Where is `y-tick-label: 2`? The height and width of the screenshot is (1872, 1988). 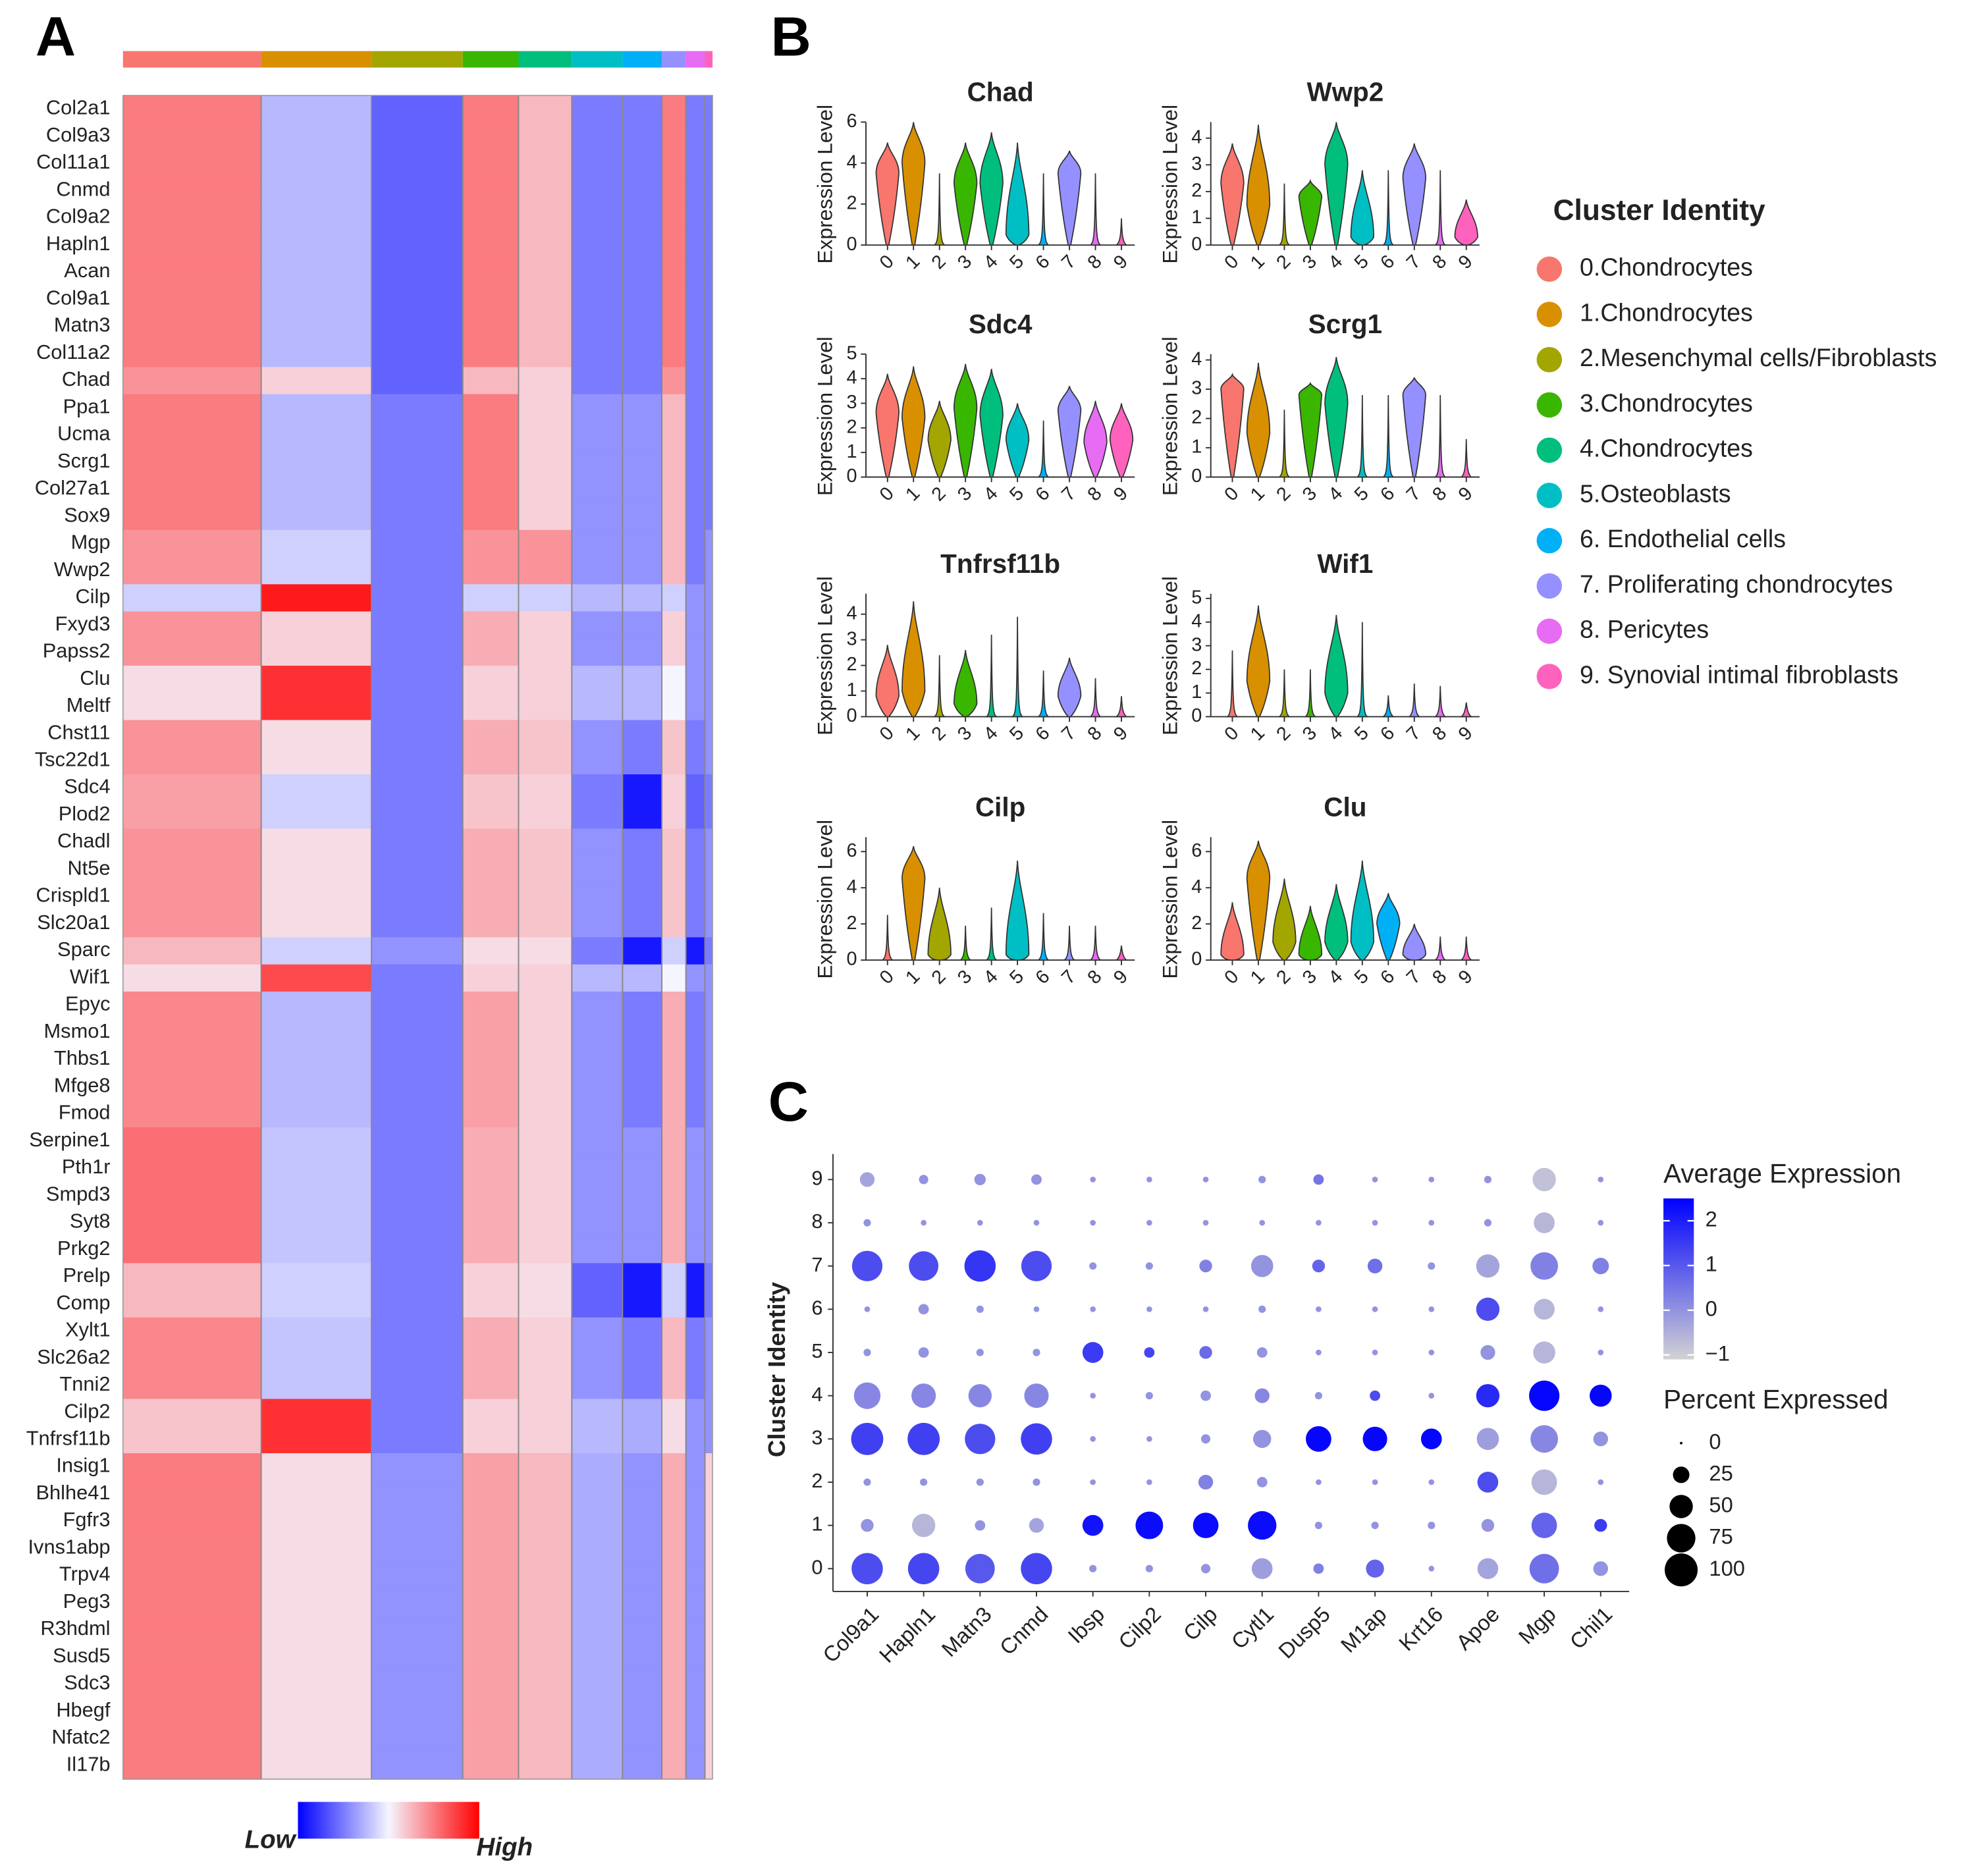 y-tick-label: 2 is located at coordinates (816, 1480).